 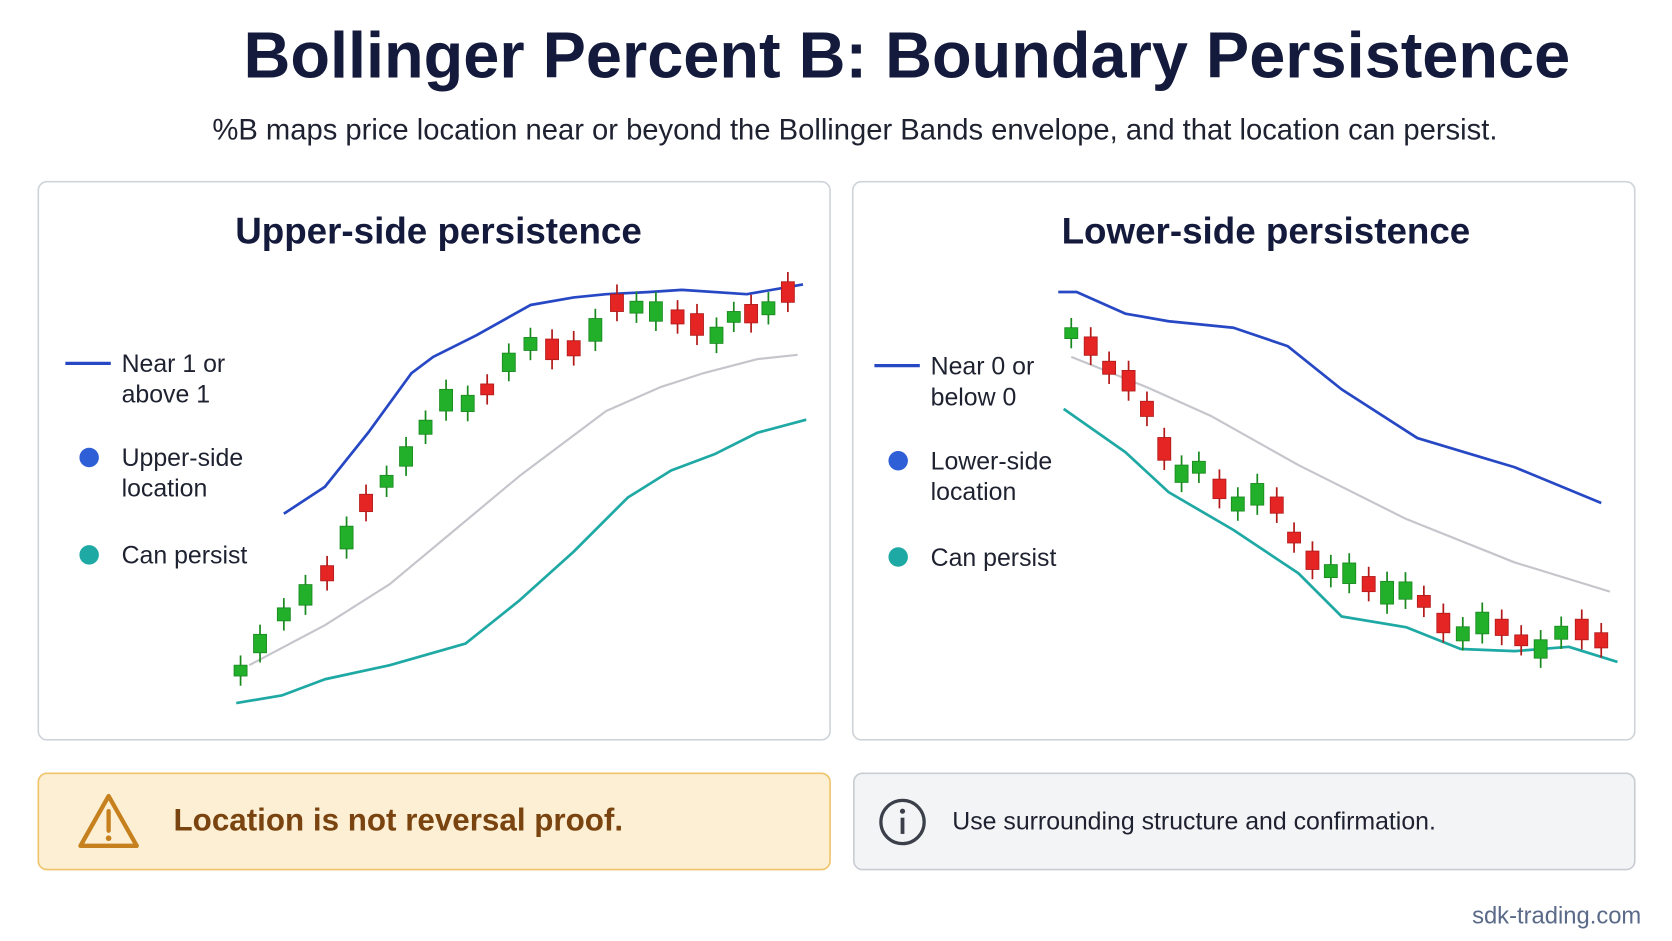 What do you see at coordinates (166, 394) in the screenshot?
I see `legend-text: above 1` at bounding box center [166, 394].